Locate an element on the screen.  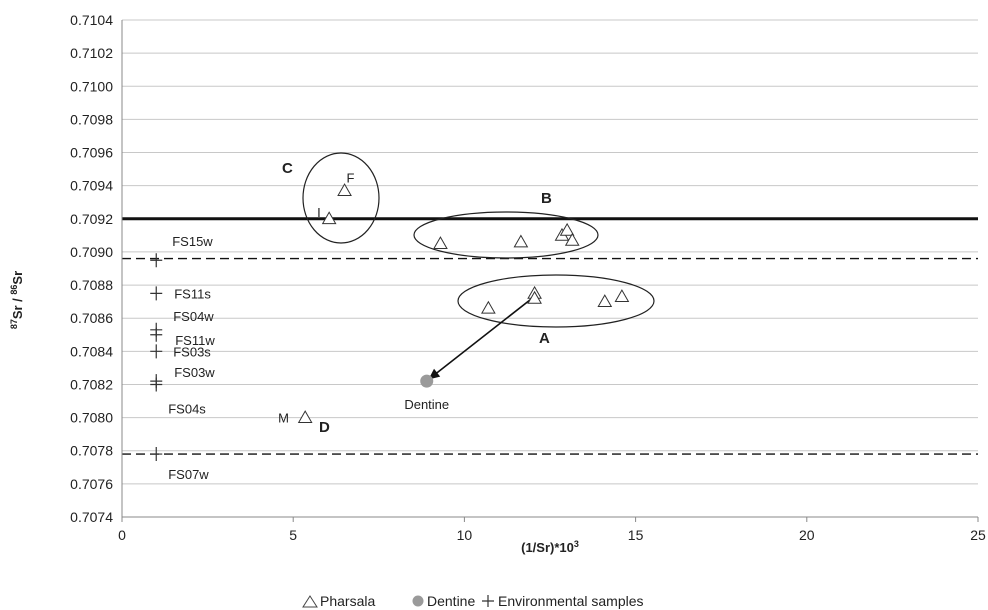
legend-item-dentine: Dentine is located at coordinates (443, 601).